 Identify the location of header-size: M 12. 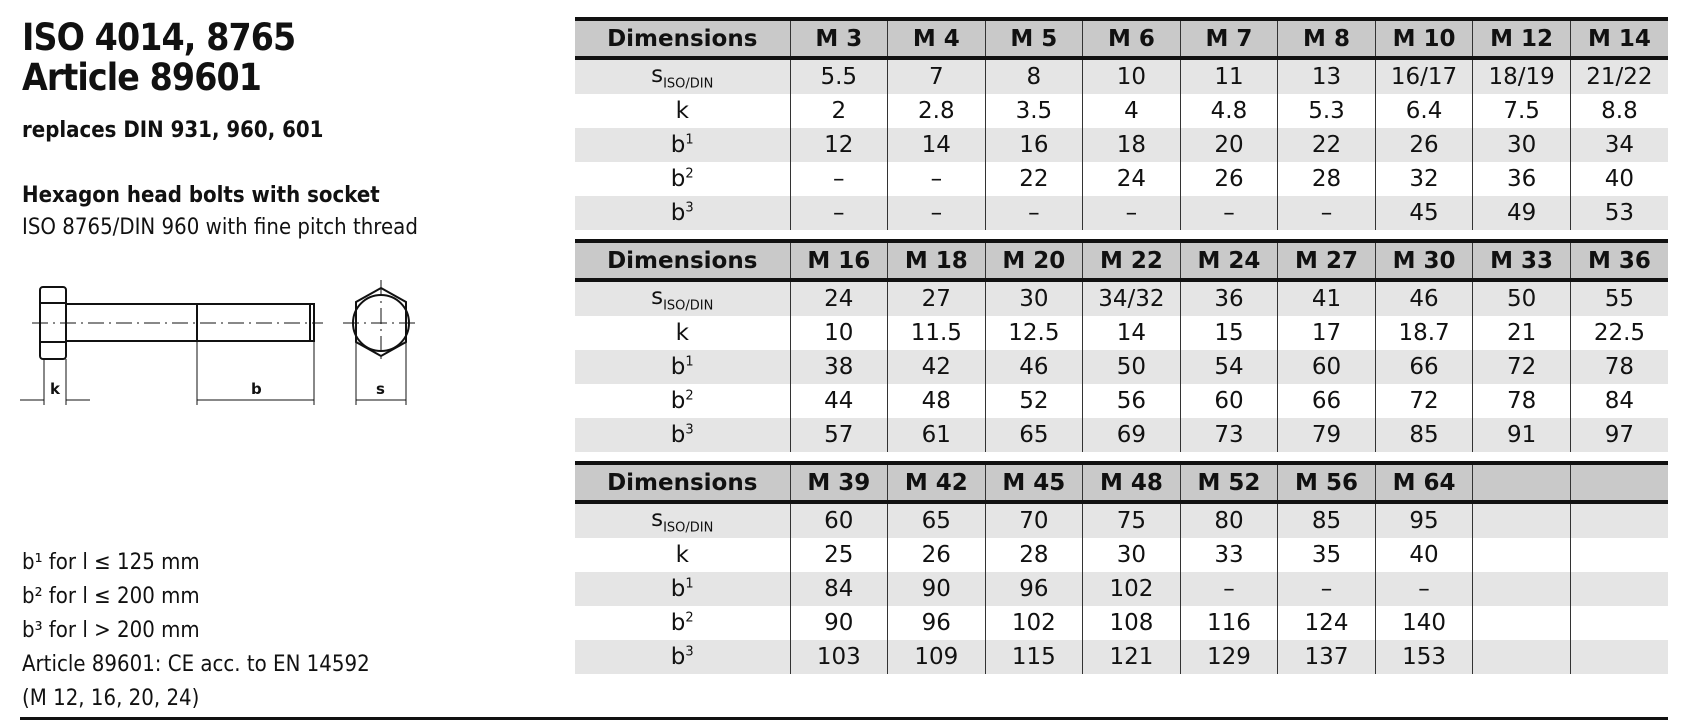
(1521, 38).